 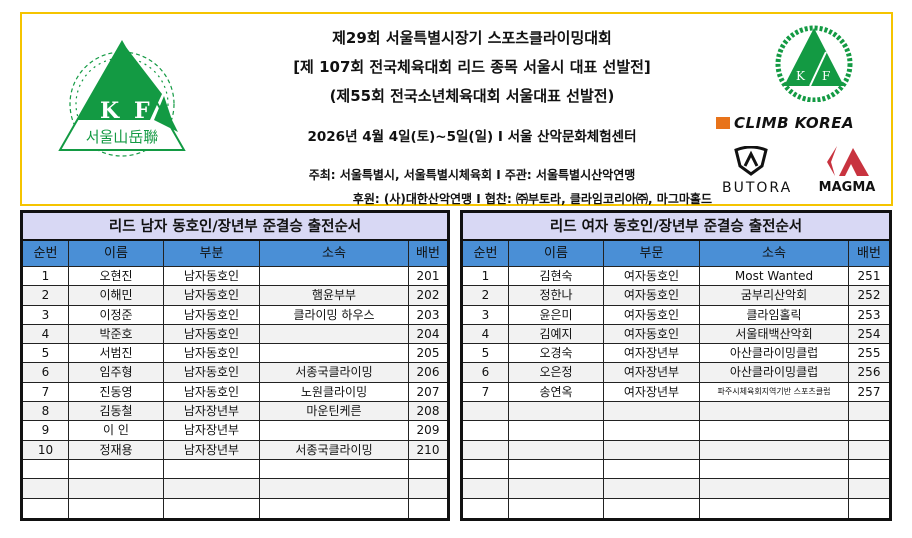 I want to click on column-header-name: 이름, so click(x=116, y=253).